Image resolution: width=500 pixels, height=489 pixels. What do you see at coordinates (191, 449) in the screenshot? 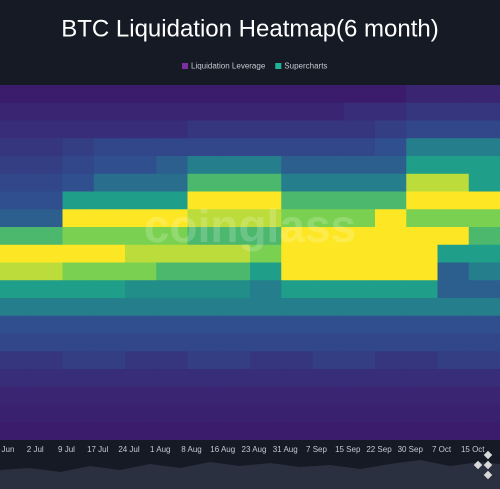
I see `x-tick-label: 8 Aug` at bounding box center [191, 449].